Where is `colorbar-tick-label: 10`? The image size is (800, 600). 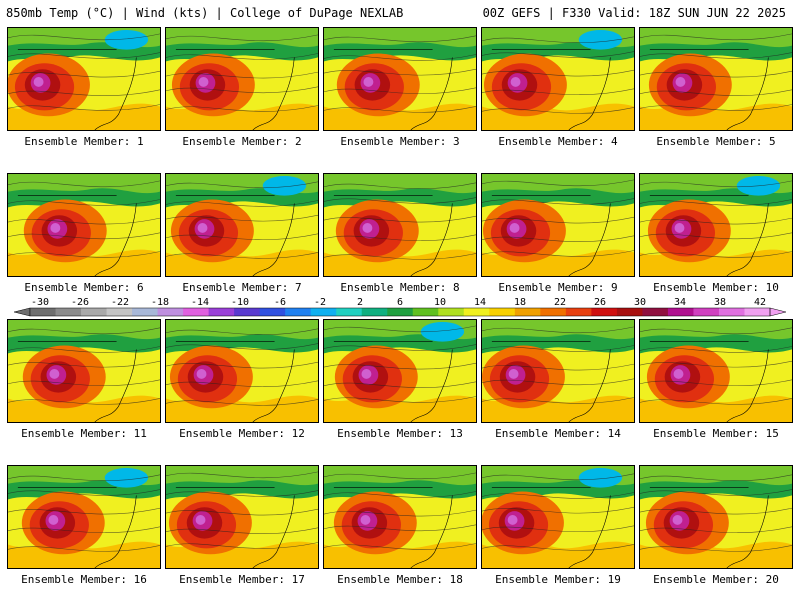
colorbar-tick-label: 10 is located at coordinates (440, 302).